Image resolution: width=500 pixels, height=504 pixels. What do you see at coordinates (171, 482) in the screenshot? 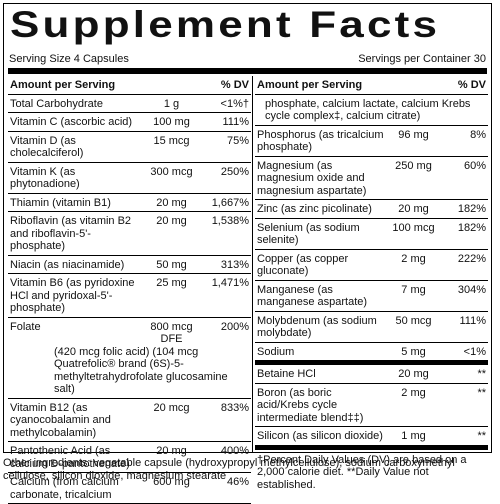
I see `nutrient-amount: 600 mg` at bounding box center [171, 482].